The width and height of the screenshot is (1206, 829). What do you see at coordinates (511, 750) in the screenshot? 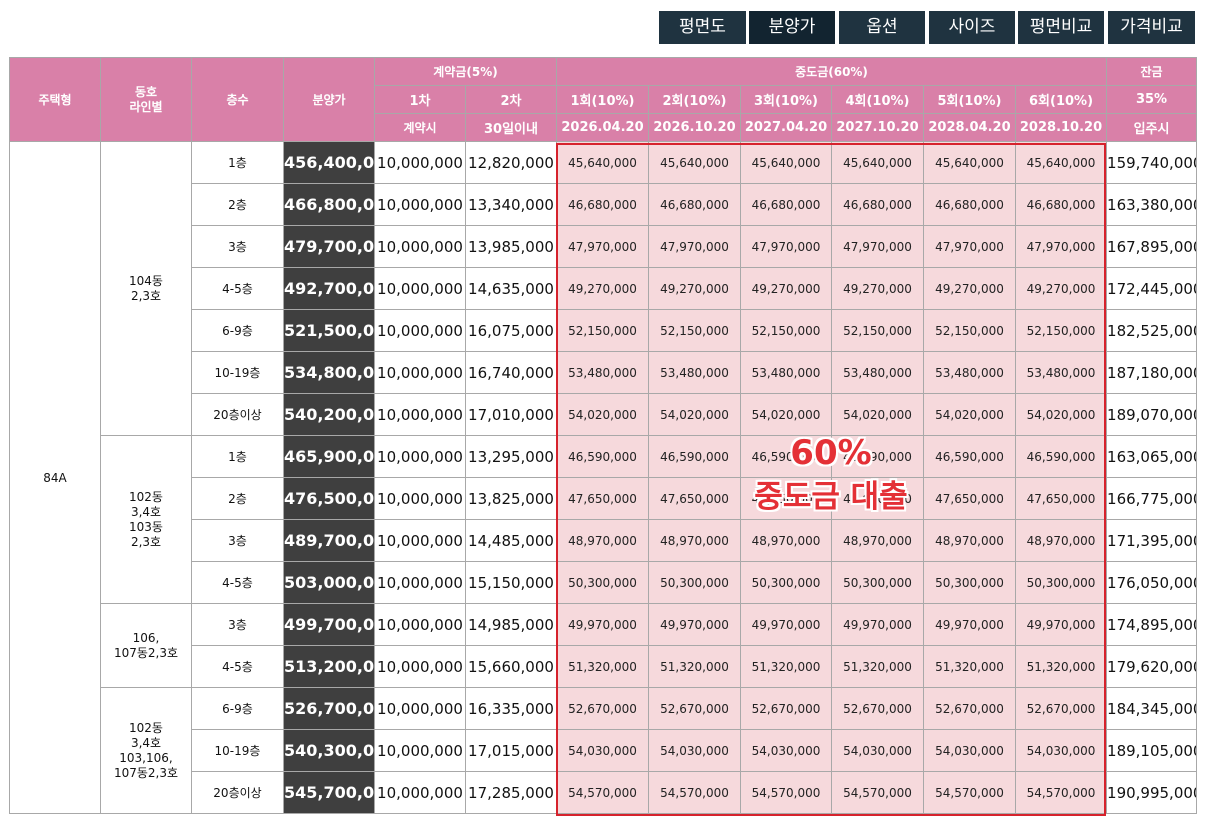
I see `contract-2-cell: 17,015,000` at bounding box center [511, 750].